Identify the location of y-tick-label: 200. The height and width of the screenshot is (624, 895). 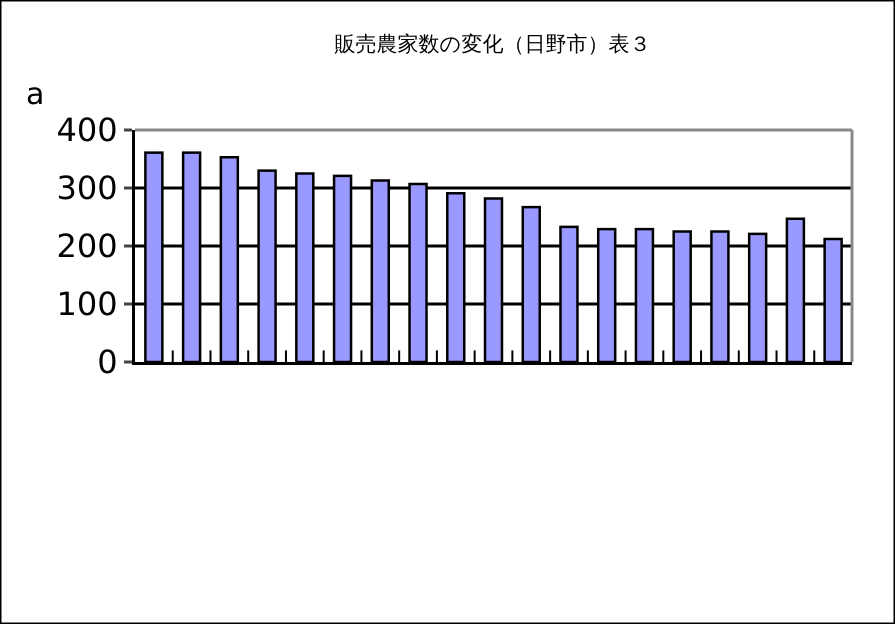
(87, 246).